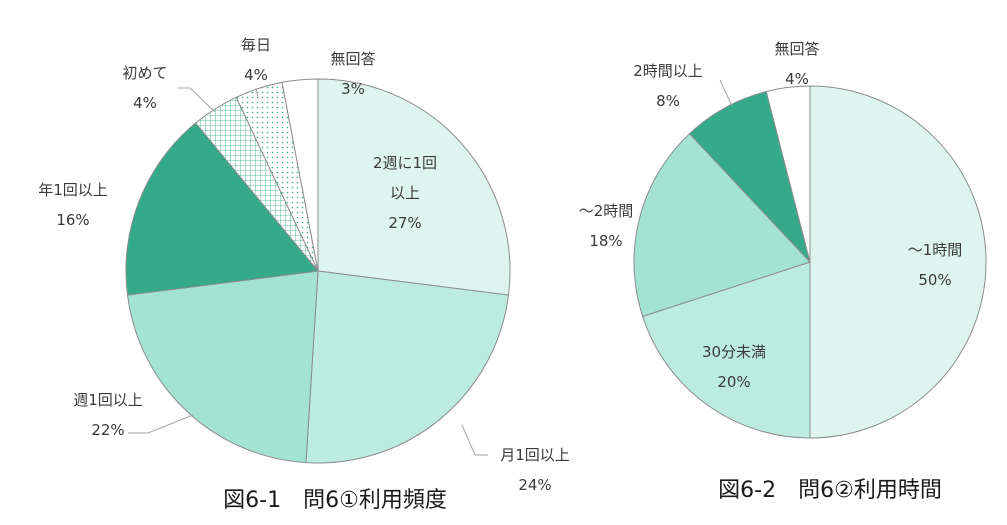 The height and width of the screenshot is (525, 1007). What do you see at coordinates (73, 190) in the screenshot?
I see `slice-category-label: 年1回以上` at bounding box center [73, 190].